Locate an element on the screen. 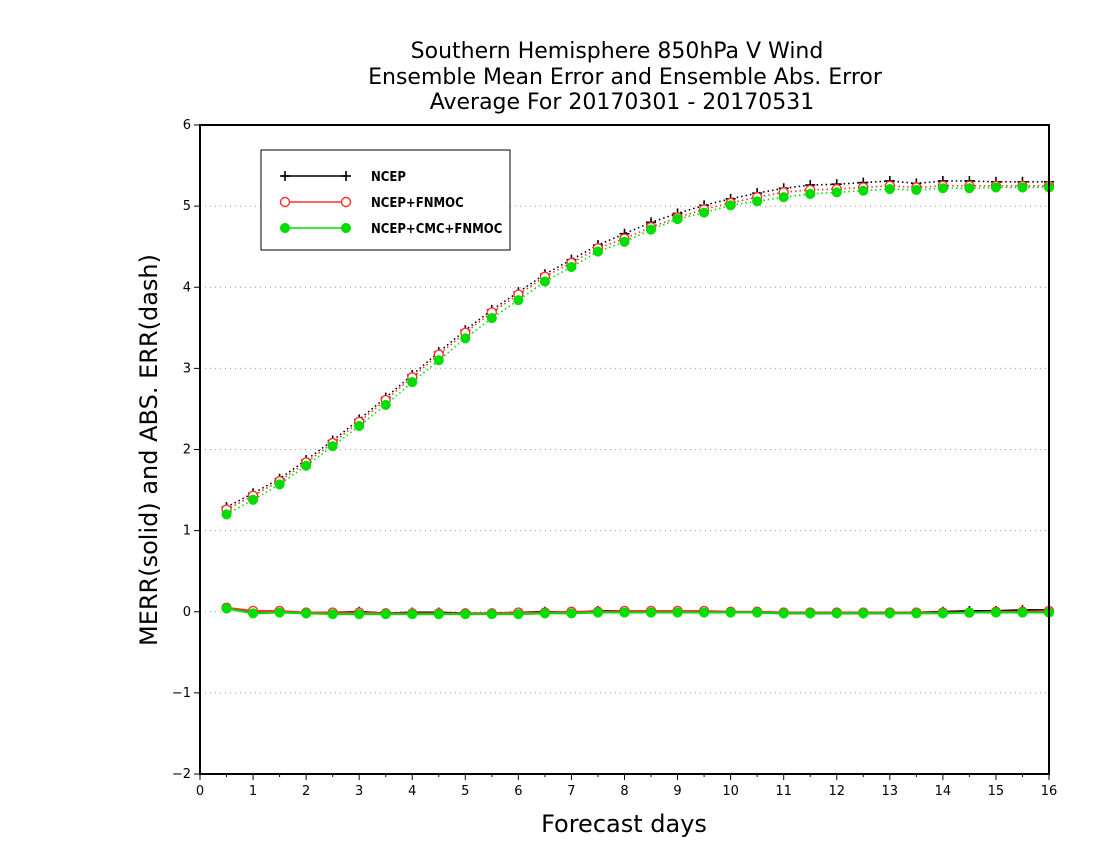  x-tick-label: 12 is located at coordinates (836, 791).